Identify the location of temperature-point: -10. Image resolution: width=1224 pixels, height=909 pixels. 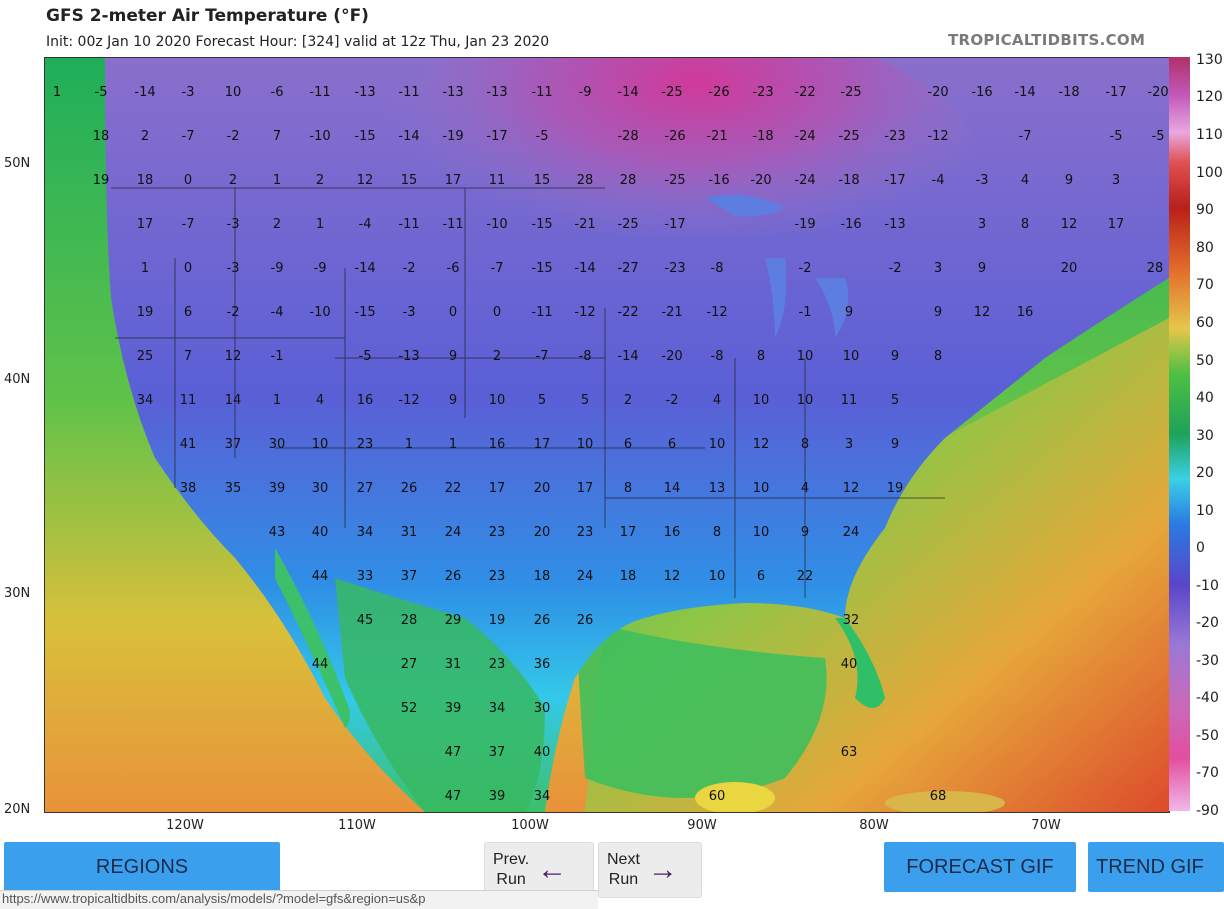
(319, 136).